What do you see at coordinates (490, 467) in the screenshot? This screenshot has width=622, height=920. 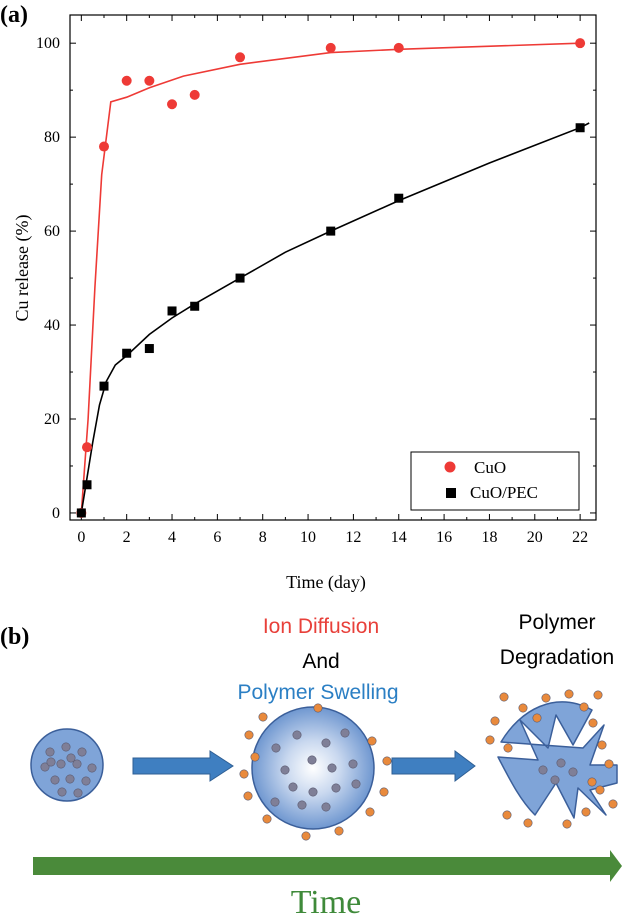 I see `legend-label-cuo: CuO` at bounding box center [490, 467].